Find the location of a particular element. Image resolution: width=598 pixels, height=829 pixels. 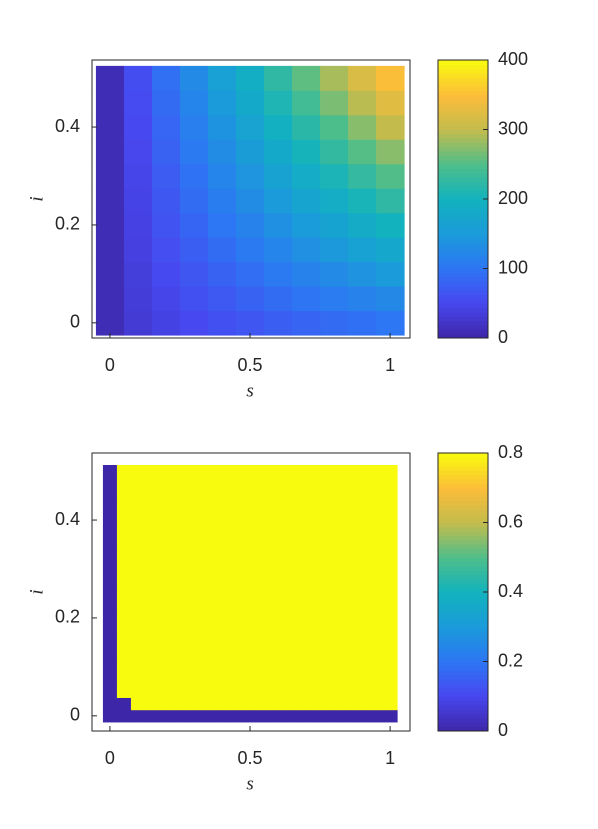

y-axis-label: i is located at coordinates (36, 591).